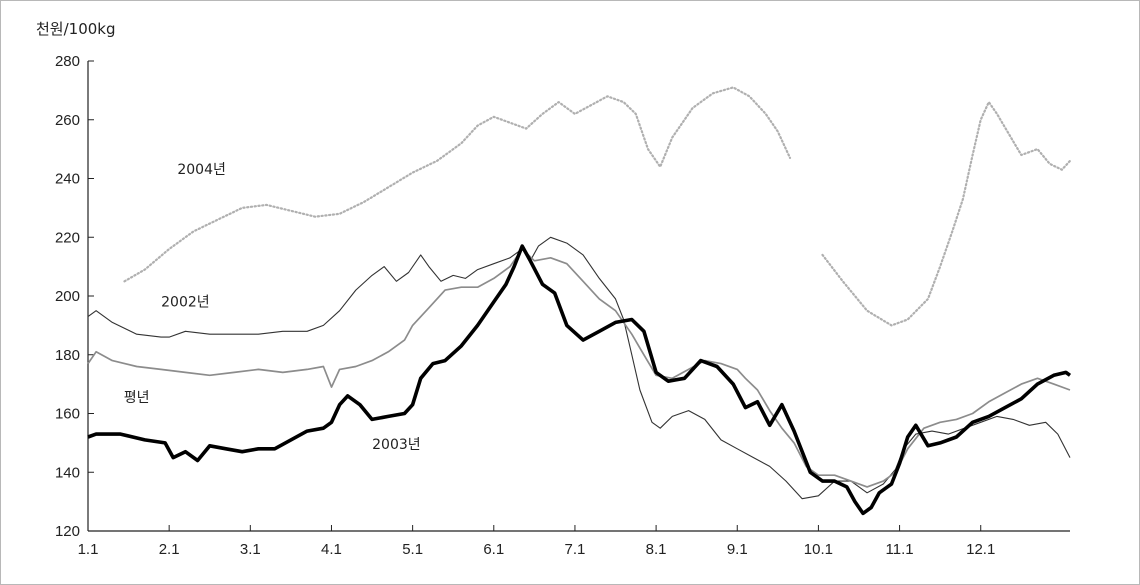 This screenshot has height=585, width=1140. Describe the element at coordinates (67, 472) in the screenshot. I see `y-tick-label: 140` at that location.